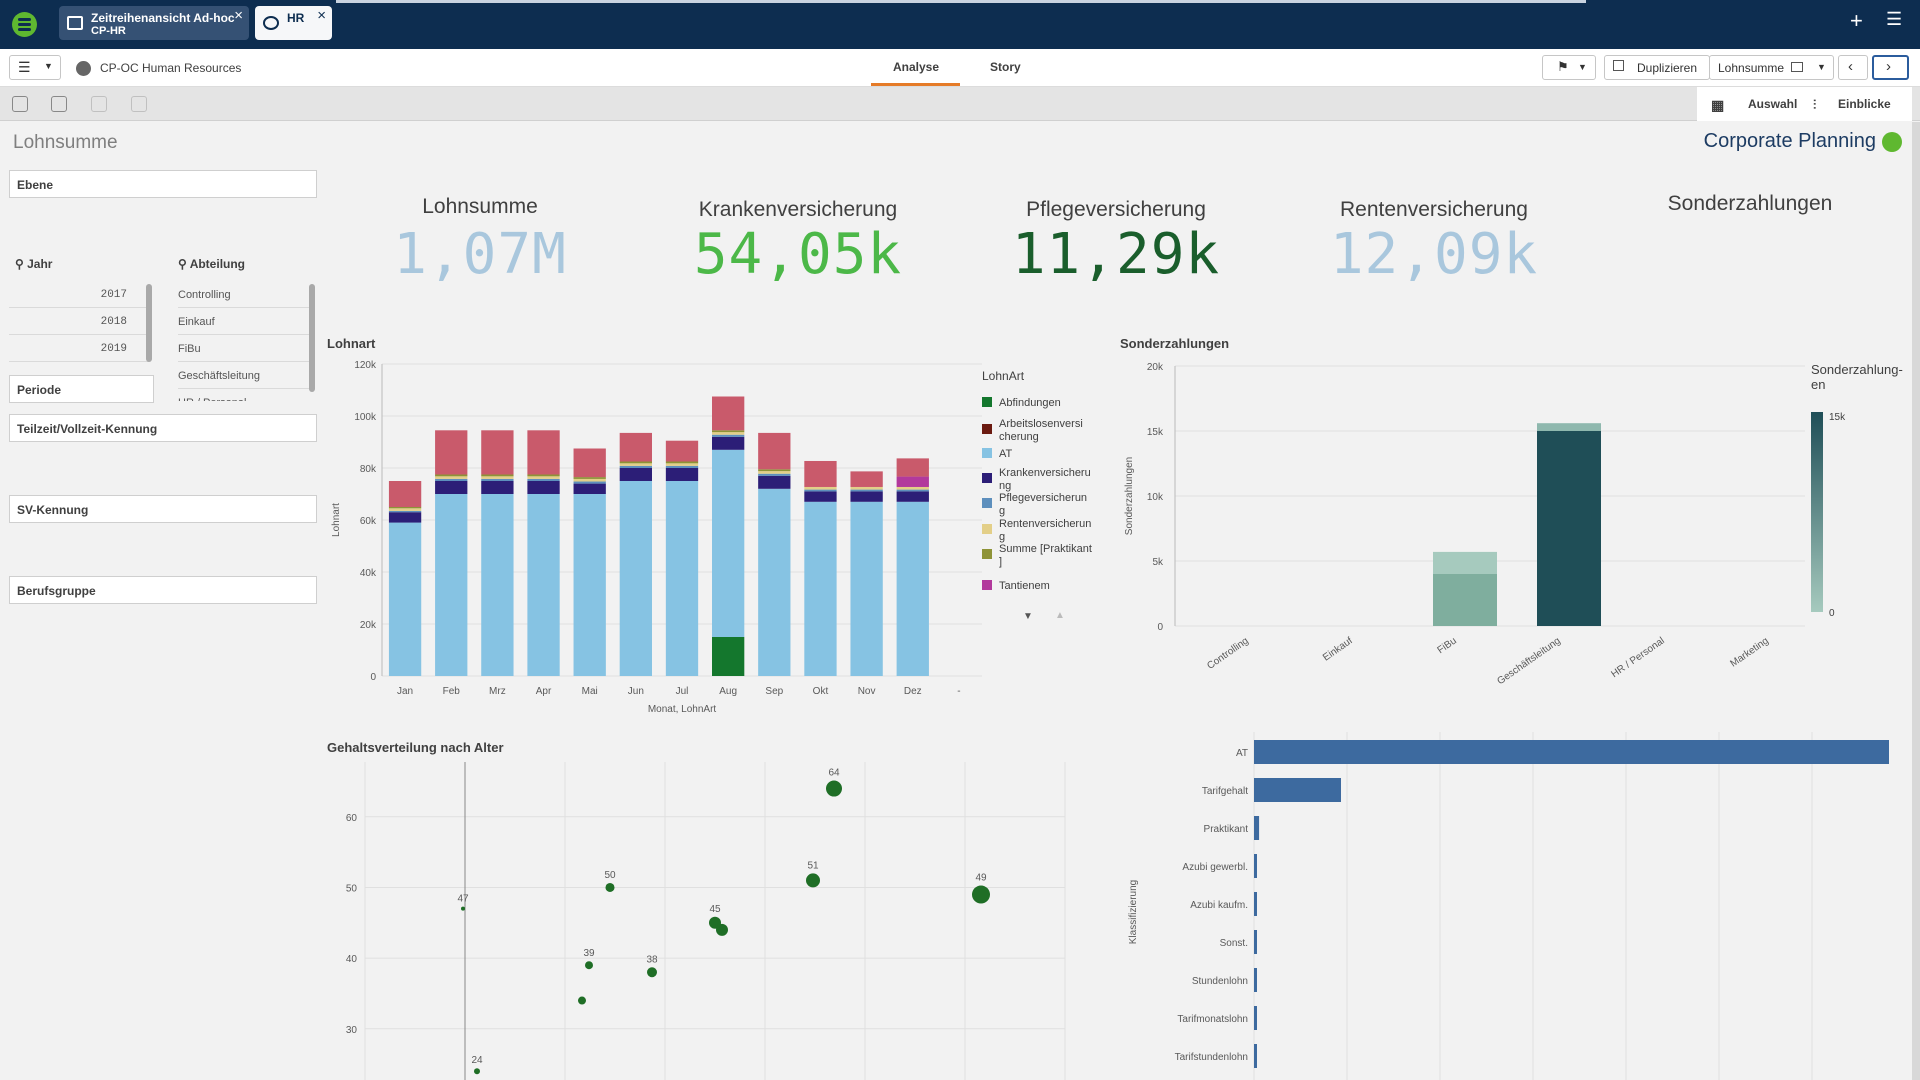  Describe the element at coordinates (1211, 1057) in the screenshot. I see `y-tick-label: Tarifstundenlohn` at that location.